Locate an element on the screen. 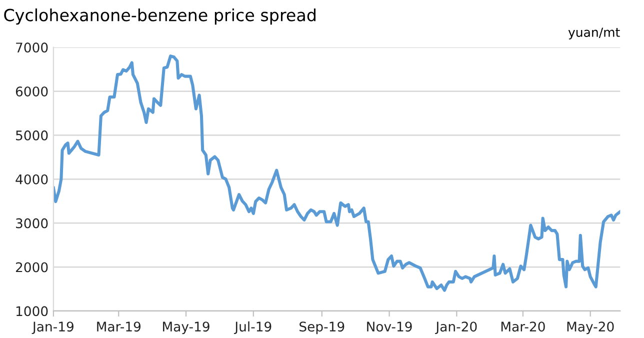  x-tick-label: May-19 is located at coordinates (186, 328).